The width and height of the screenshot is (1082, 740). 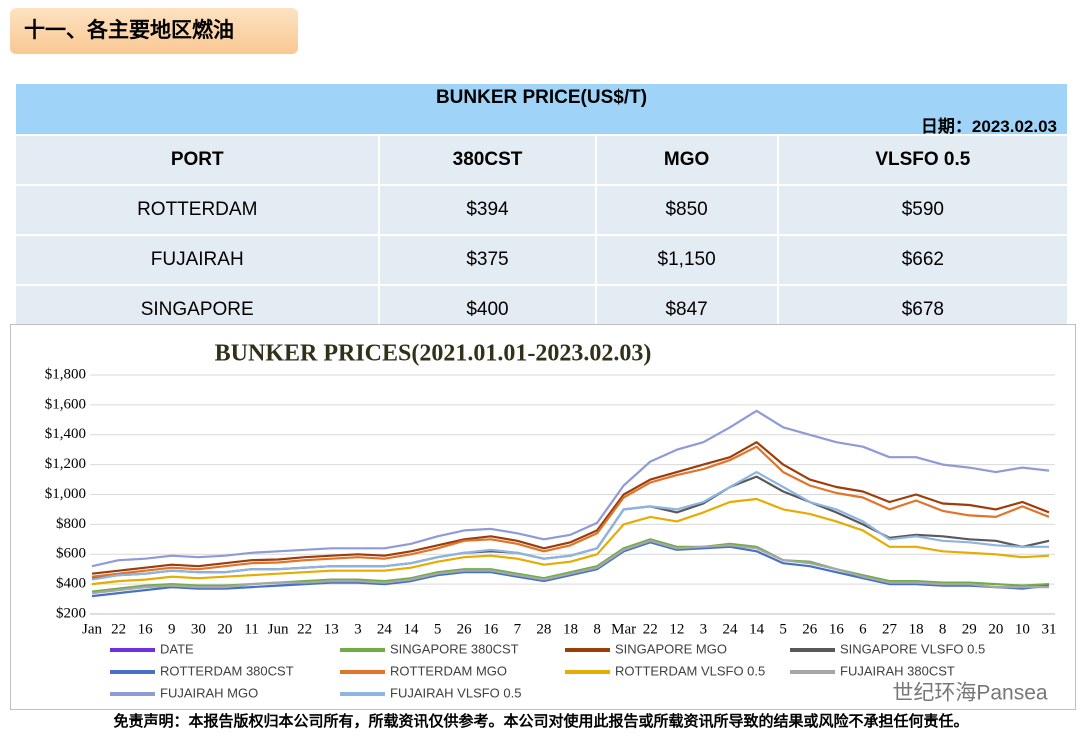 I want to click on x-tick-label: 29, so click(x=969, y=629).